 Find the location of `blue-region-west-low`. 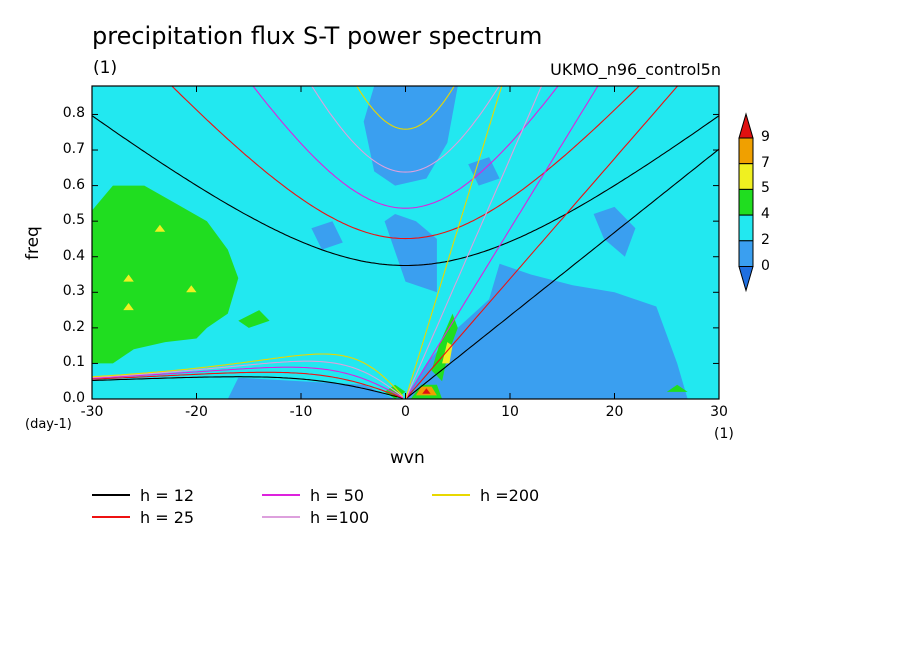

blue-region-west-low is located at coordinates (311, 388).